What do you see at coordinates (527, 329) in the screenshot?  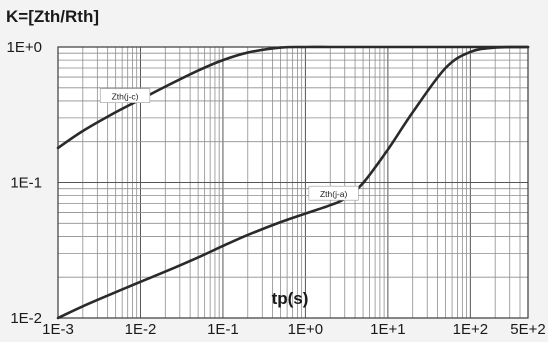 I see `x-tick-label: 5E+2` at bounding box center [527, 329].